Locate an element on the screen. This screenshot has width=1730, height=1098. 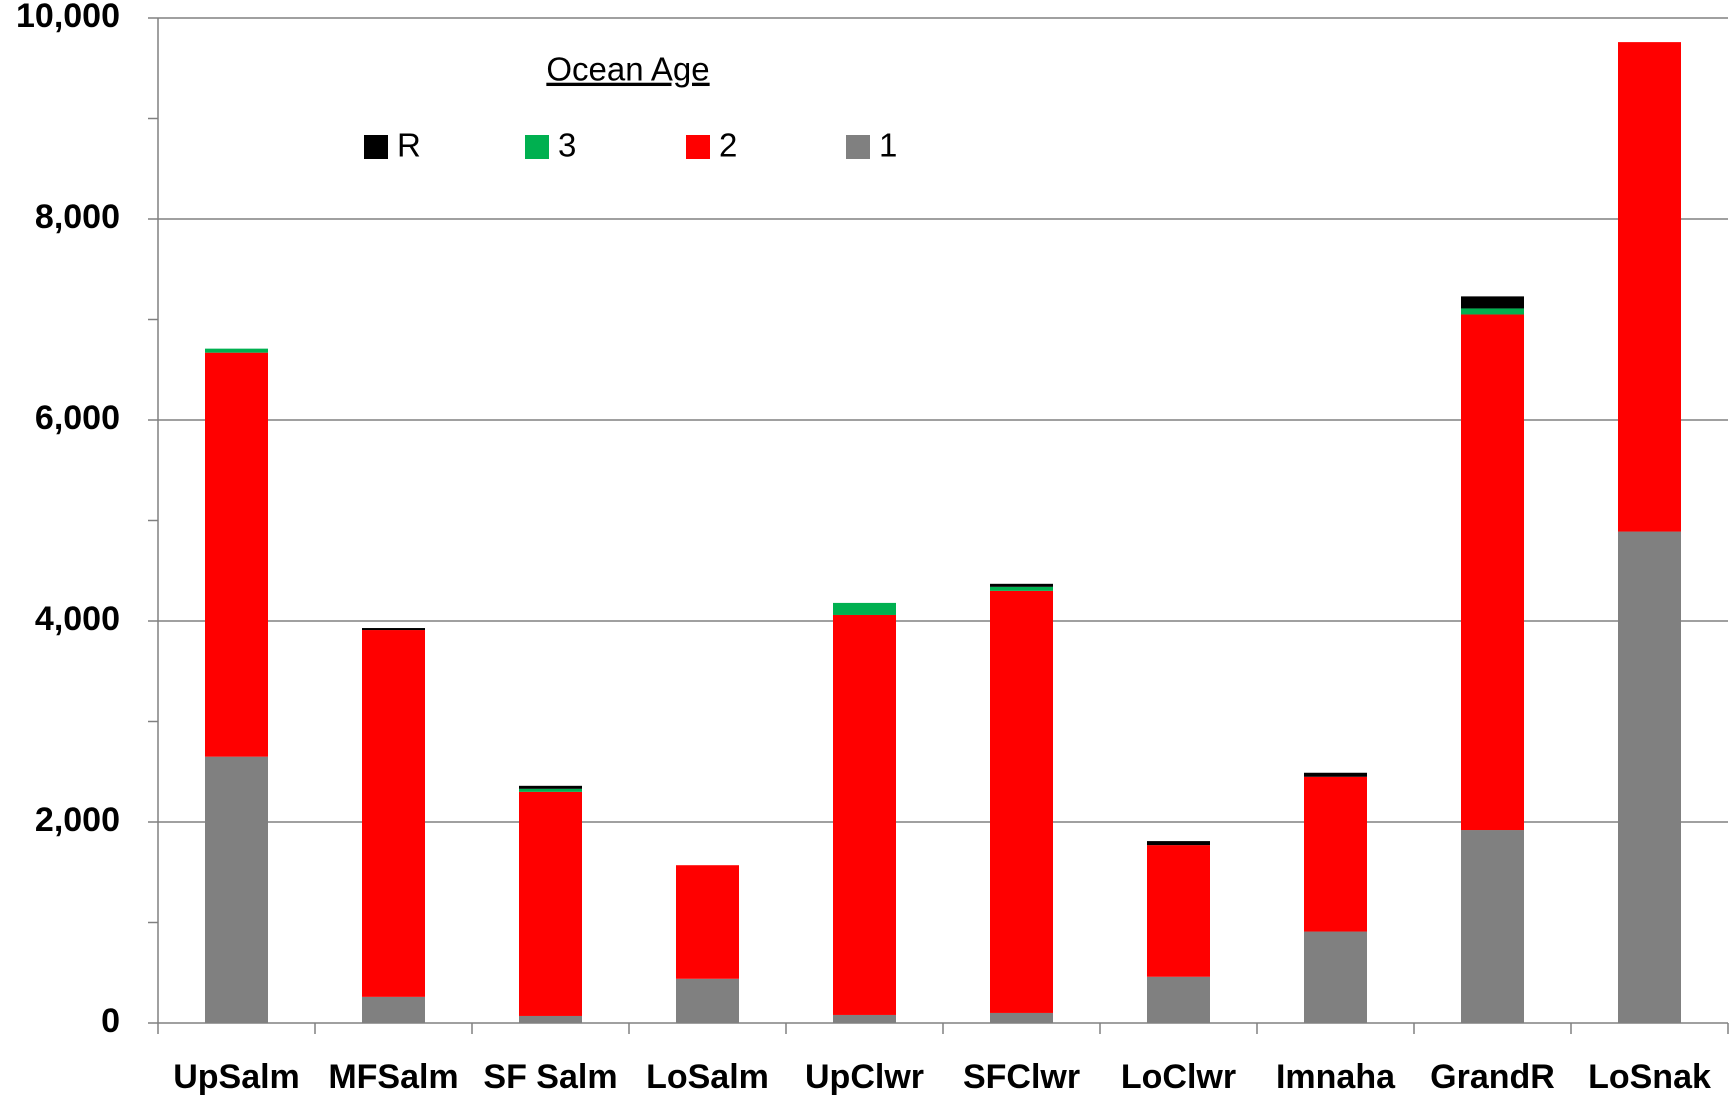
x-tick-label: LoClwr is located at coordinates (1178, 1077).